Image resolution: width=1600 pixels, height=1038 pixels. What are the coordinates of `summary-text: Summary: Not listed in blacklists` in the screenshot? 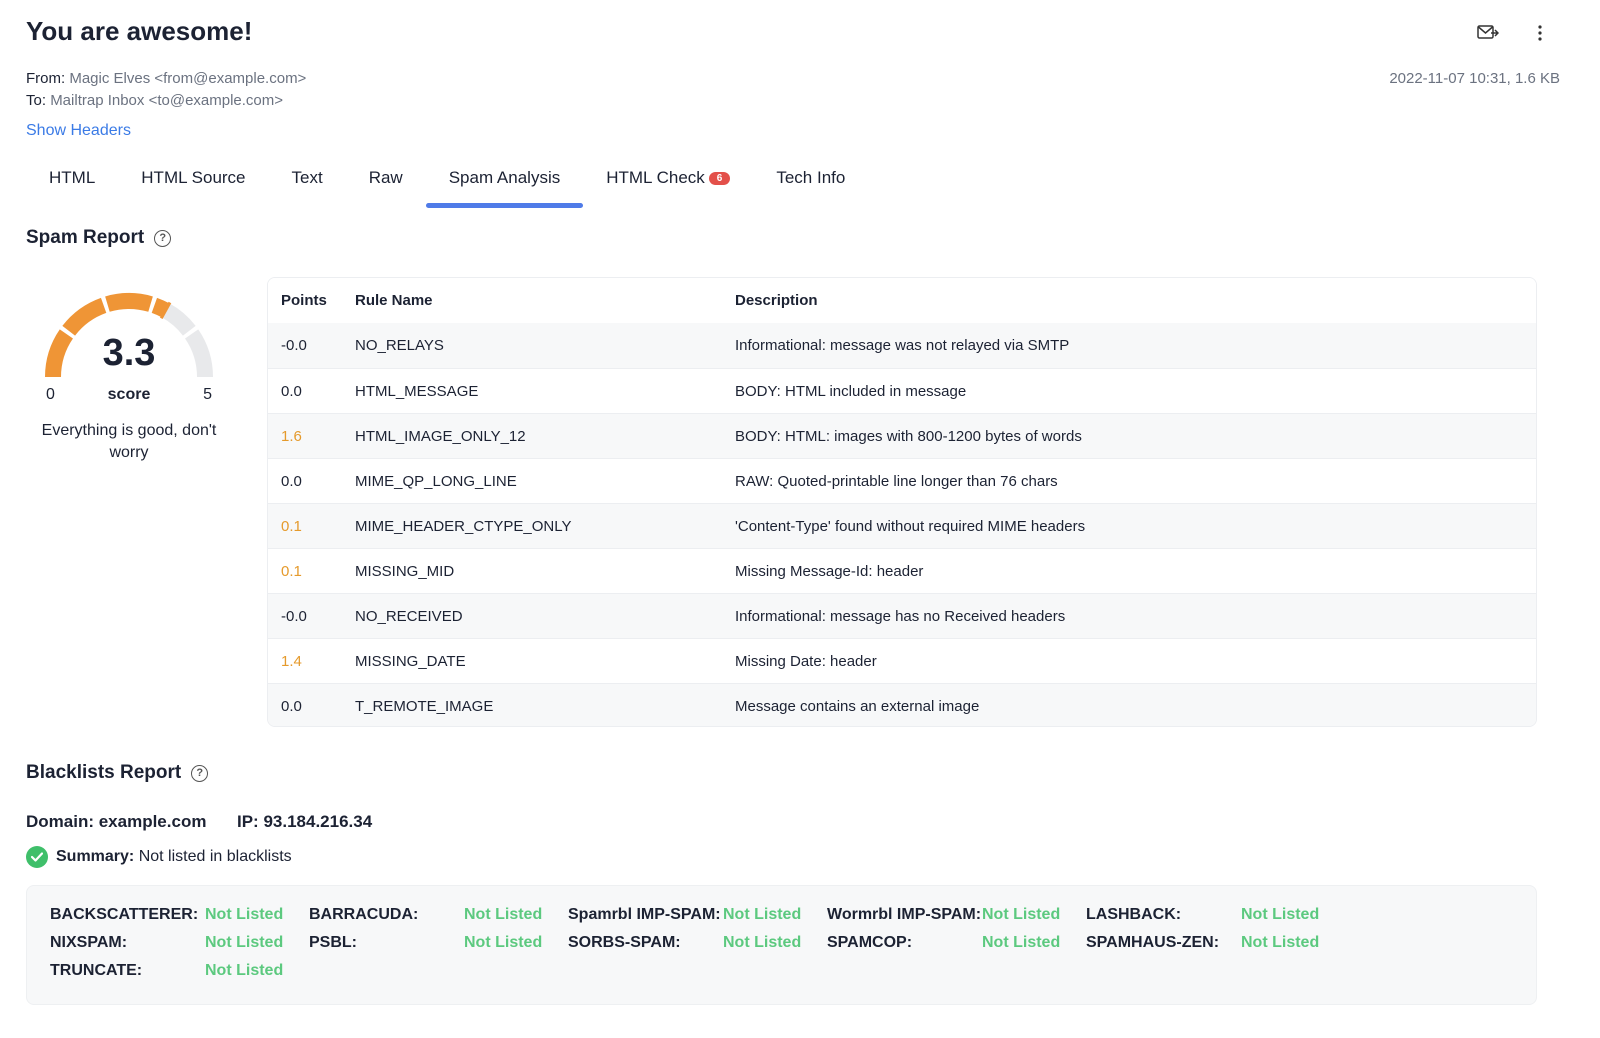 It's located at (174, 857).